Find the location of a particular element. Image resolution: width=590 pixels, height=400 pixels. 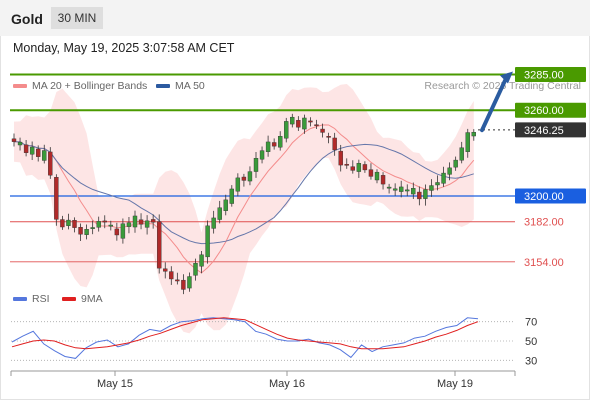

x-tick-label: May 19 is located at coordinates (455, 384).